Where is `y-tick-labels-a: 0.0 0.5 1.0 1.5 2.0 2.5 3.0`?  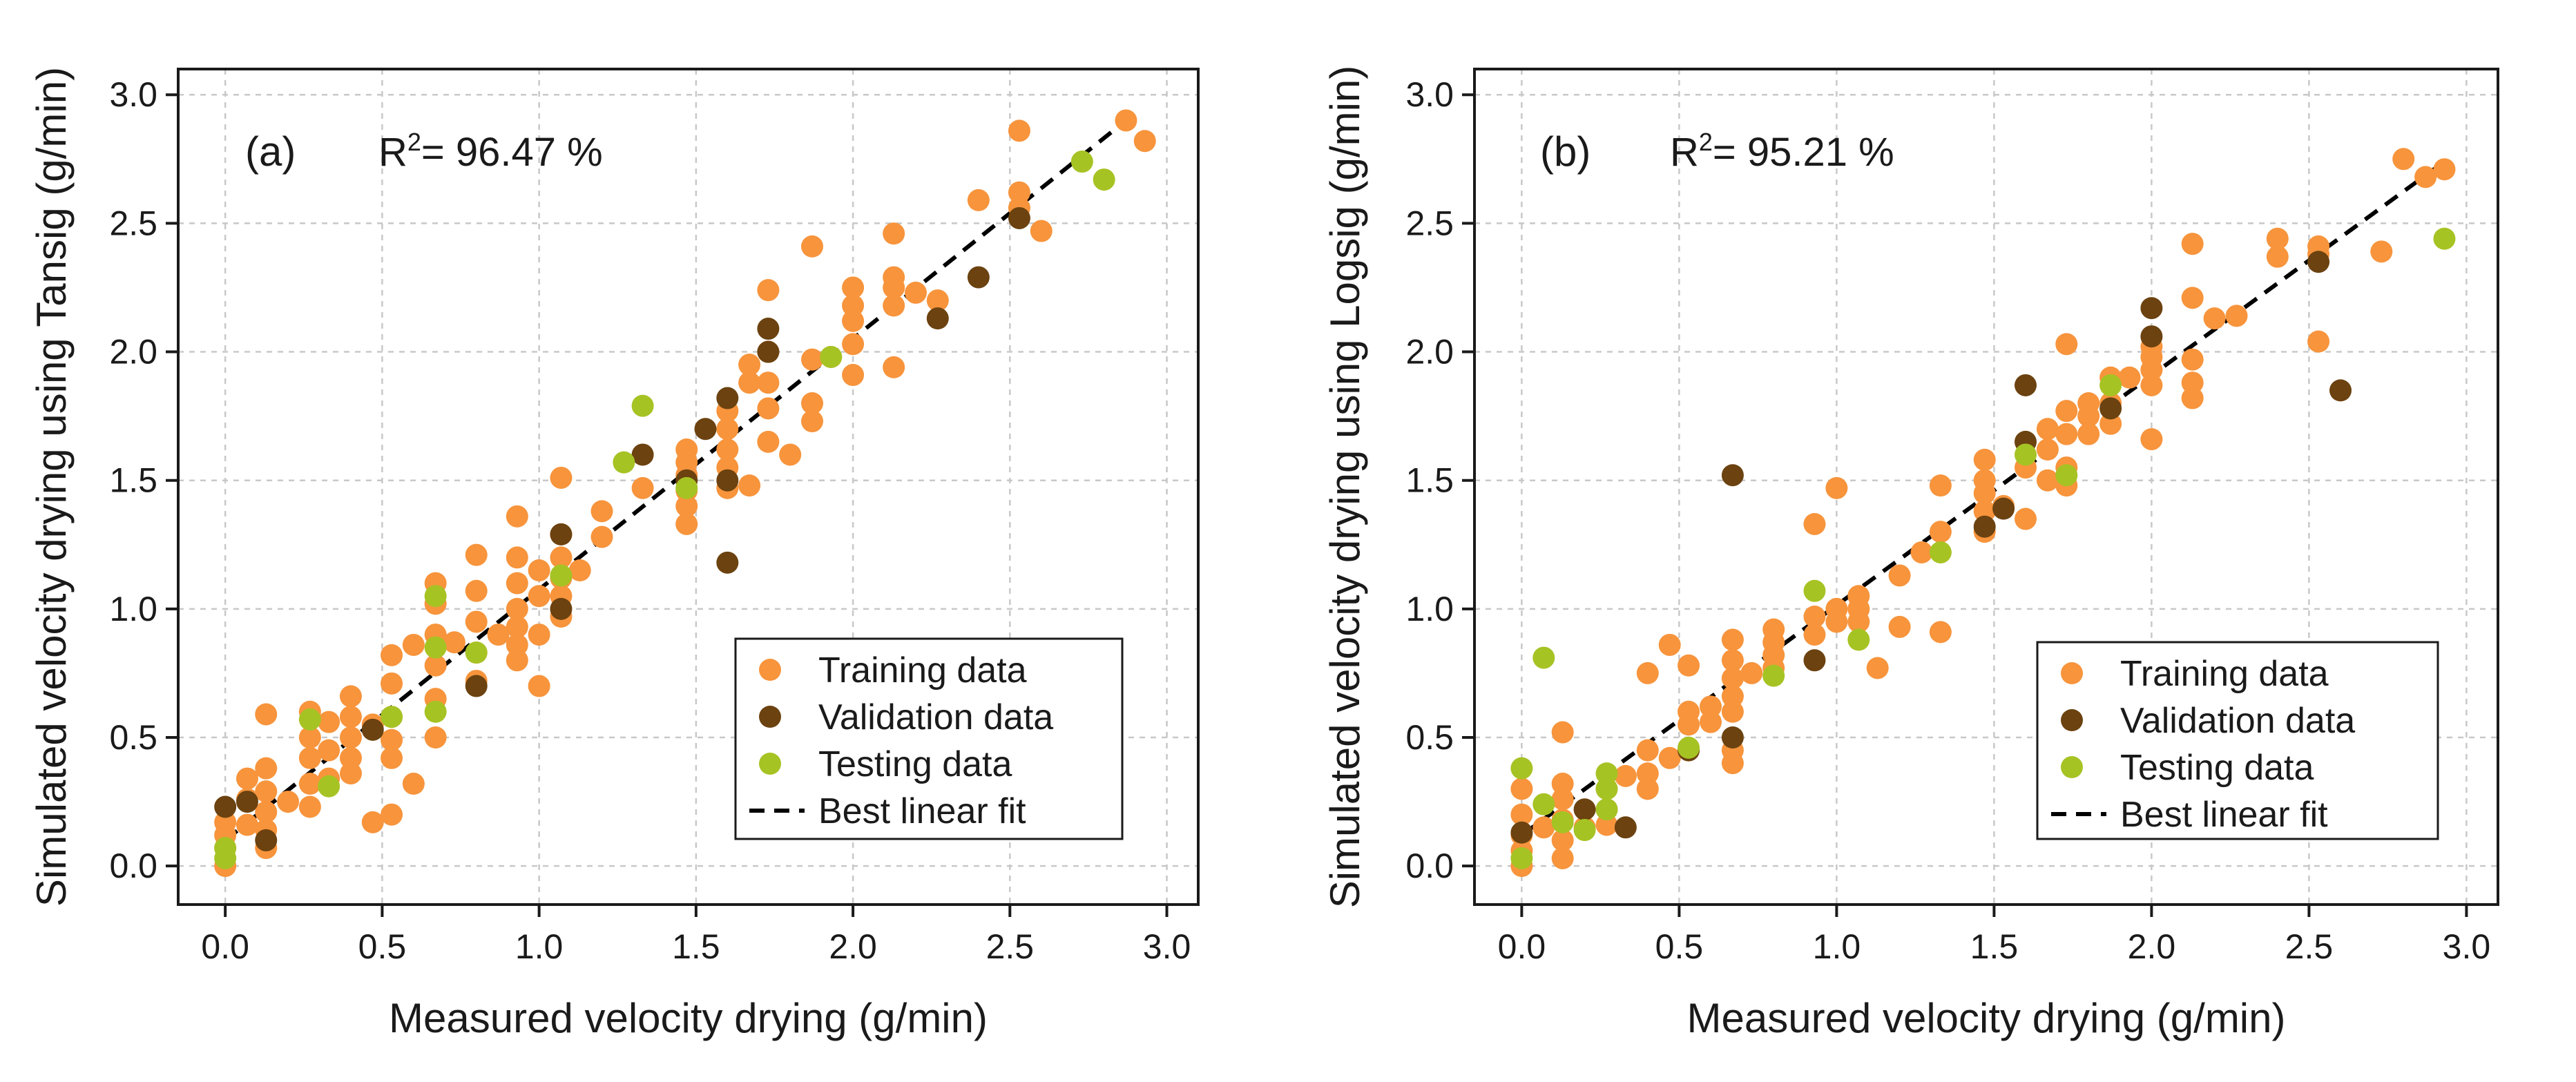 y-tick-labels-a: 0.0 0.5 1.0 1.5 2.0 2.5 3.0 is located at coordinates (133, 480).